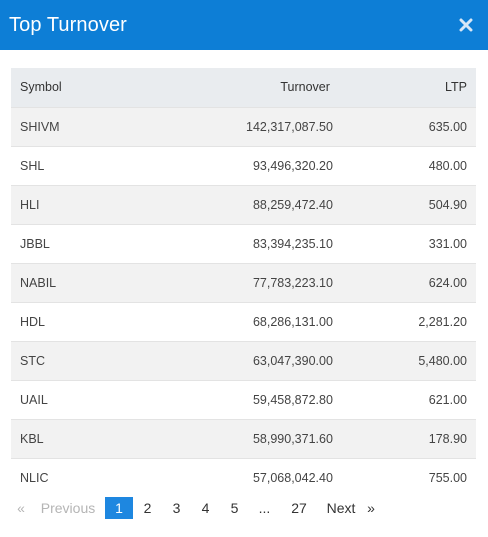 Image resolution: width=488 pixels, height=537 pixels. Describe the element at coordinates (292, 438) in the screenshot. I see `turnover-cell: 58,990,371.60` at that location.